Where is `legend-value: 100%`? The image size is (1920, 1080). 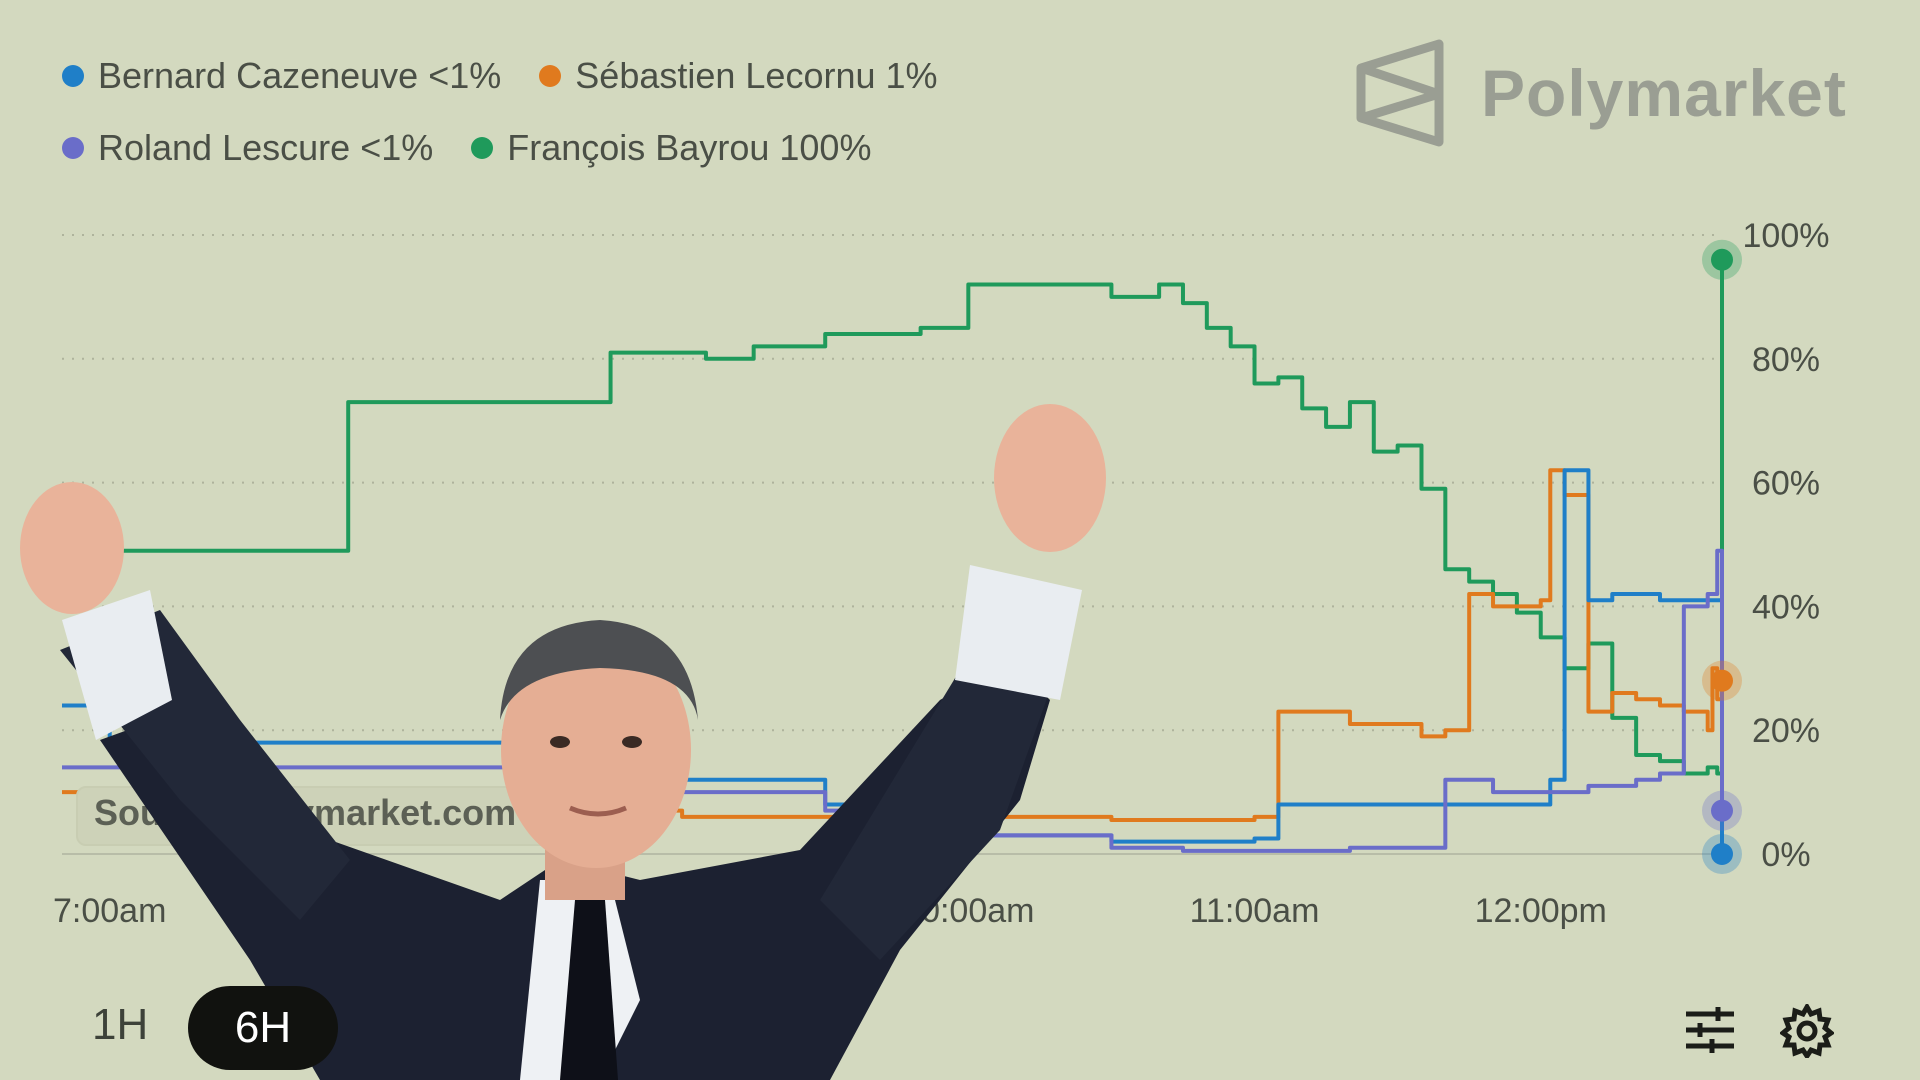
legend-value: 100% is located at coordinates (825, 147).